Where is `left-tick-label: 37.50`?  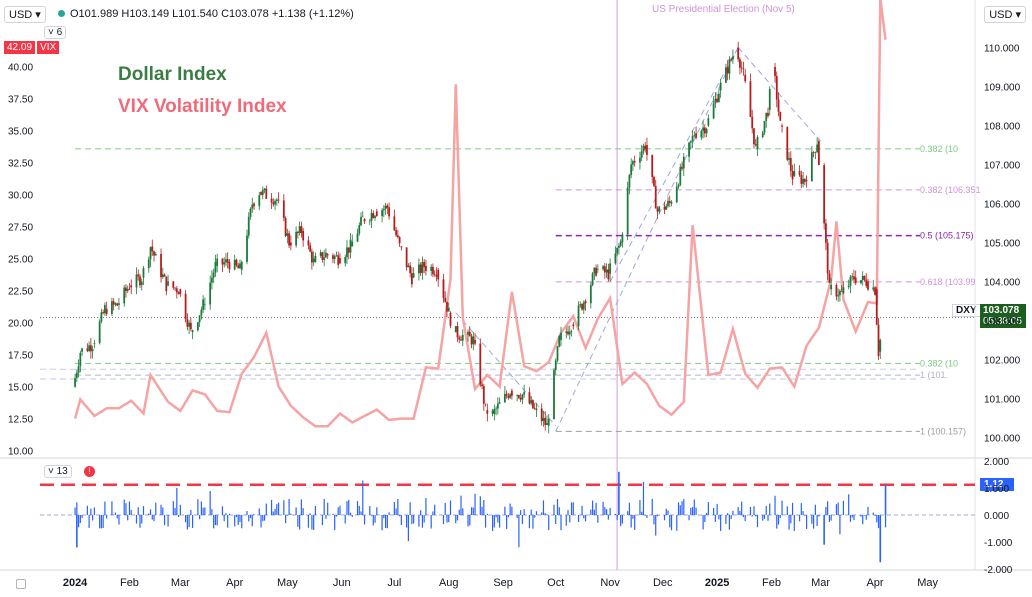 left-tick-label: 37.50 is located at coordinates (20, 99).